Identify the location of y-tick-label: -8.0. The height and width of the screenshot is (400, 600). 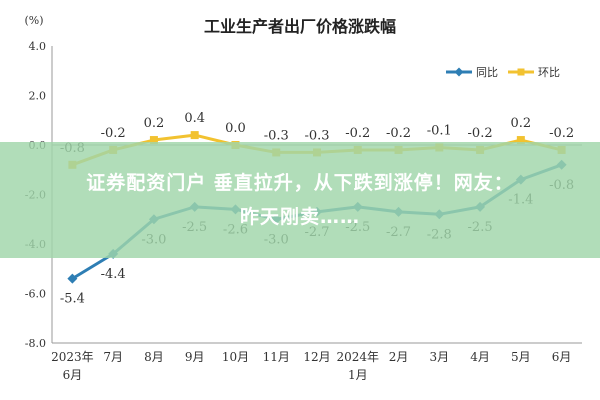
(35, 343).